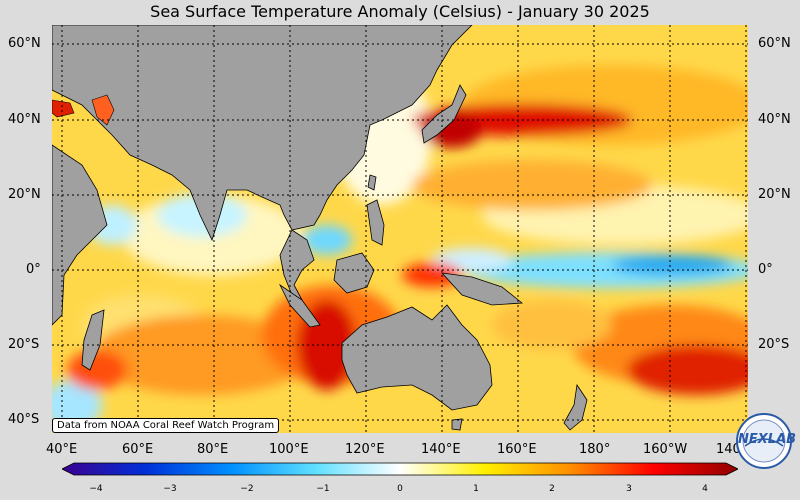 The width and height of the screenshot is (800, 500). What do you see at coordinates (728, 449) in the screenshot?
I see `lon-label: 140°W` at bounding box center [728, 449].